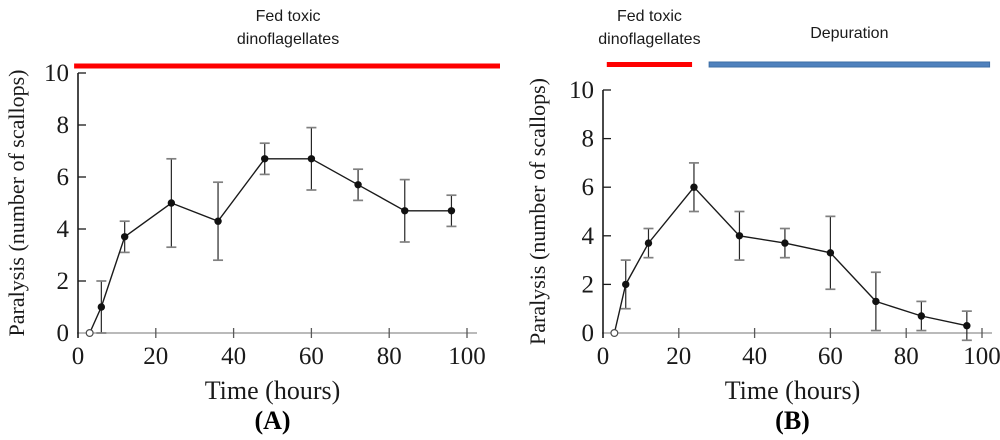 This screenshot has width=1000, height=440. Describe the element at coordinates (792, 420) in the screenshot. I see `panel-caption: (B)` at that location.